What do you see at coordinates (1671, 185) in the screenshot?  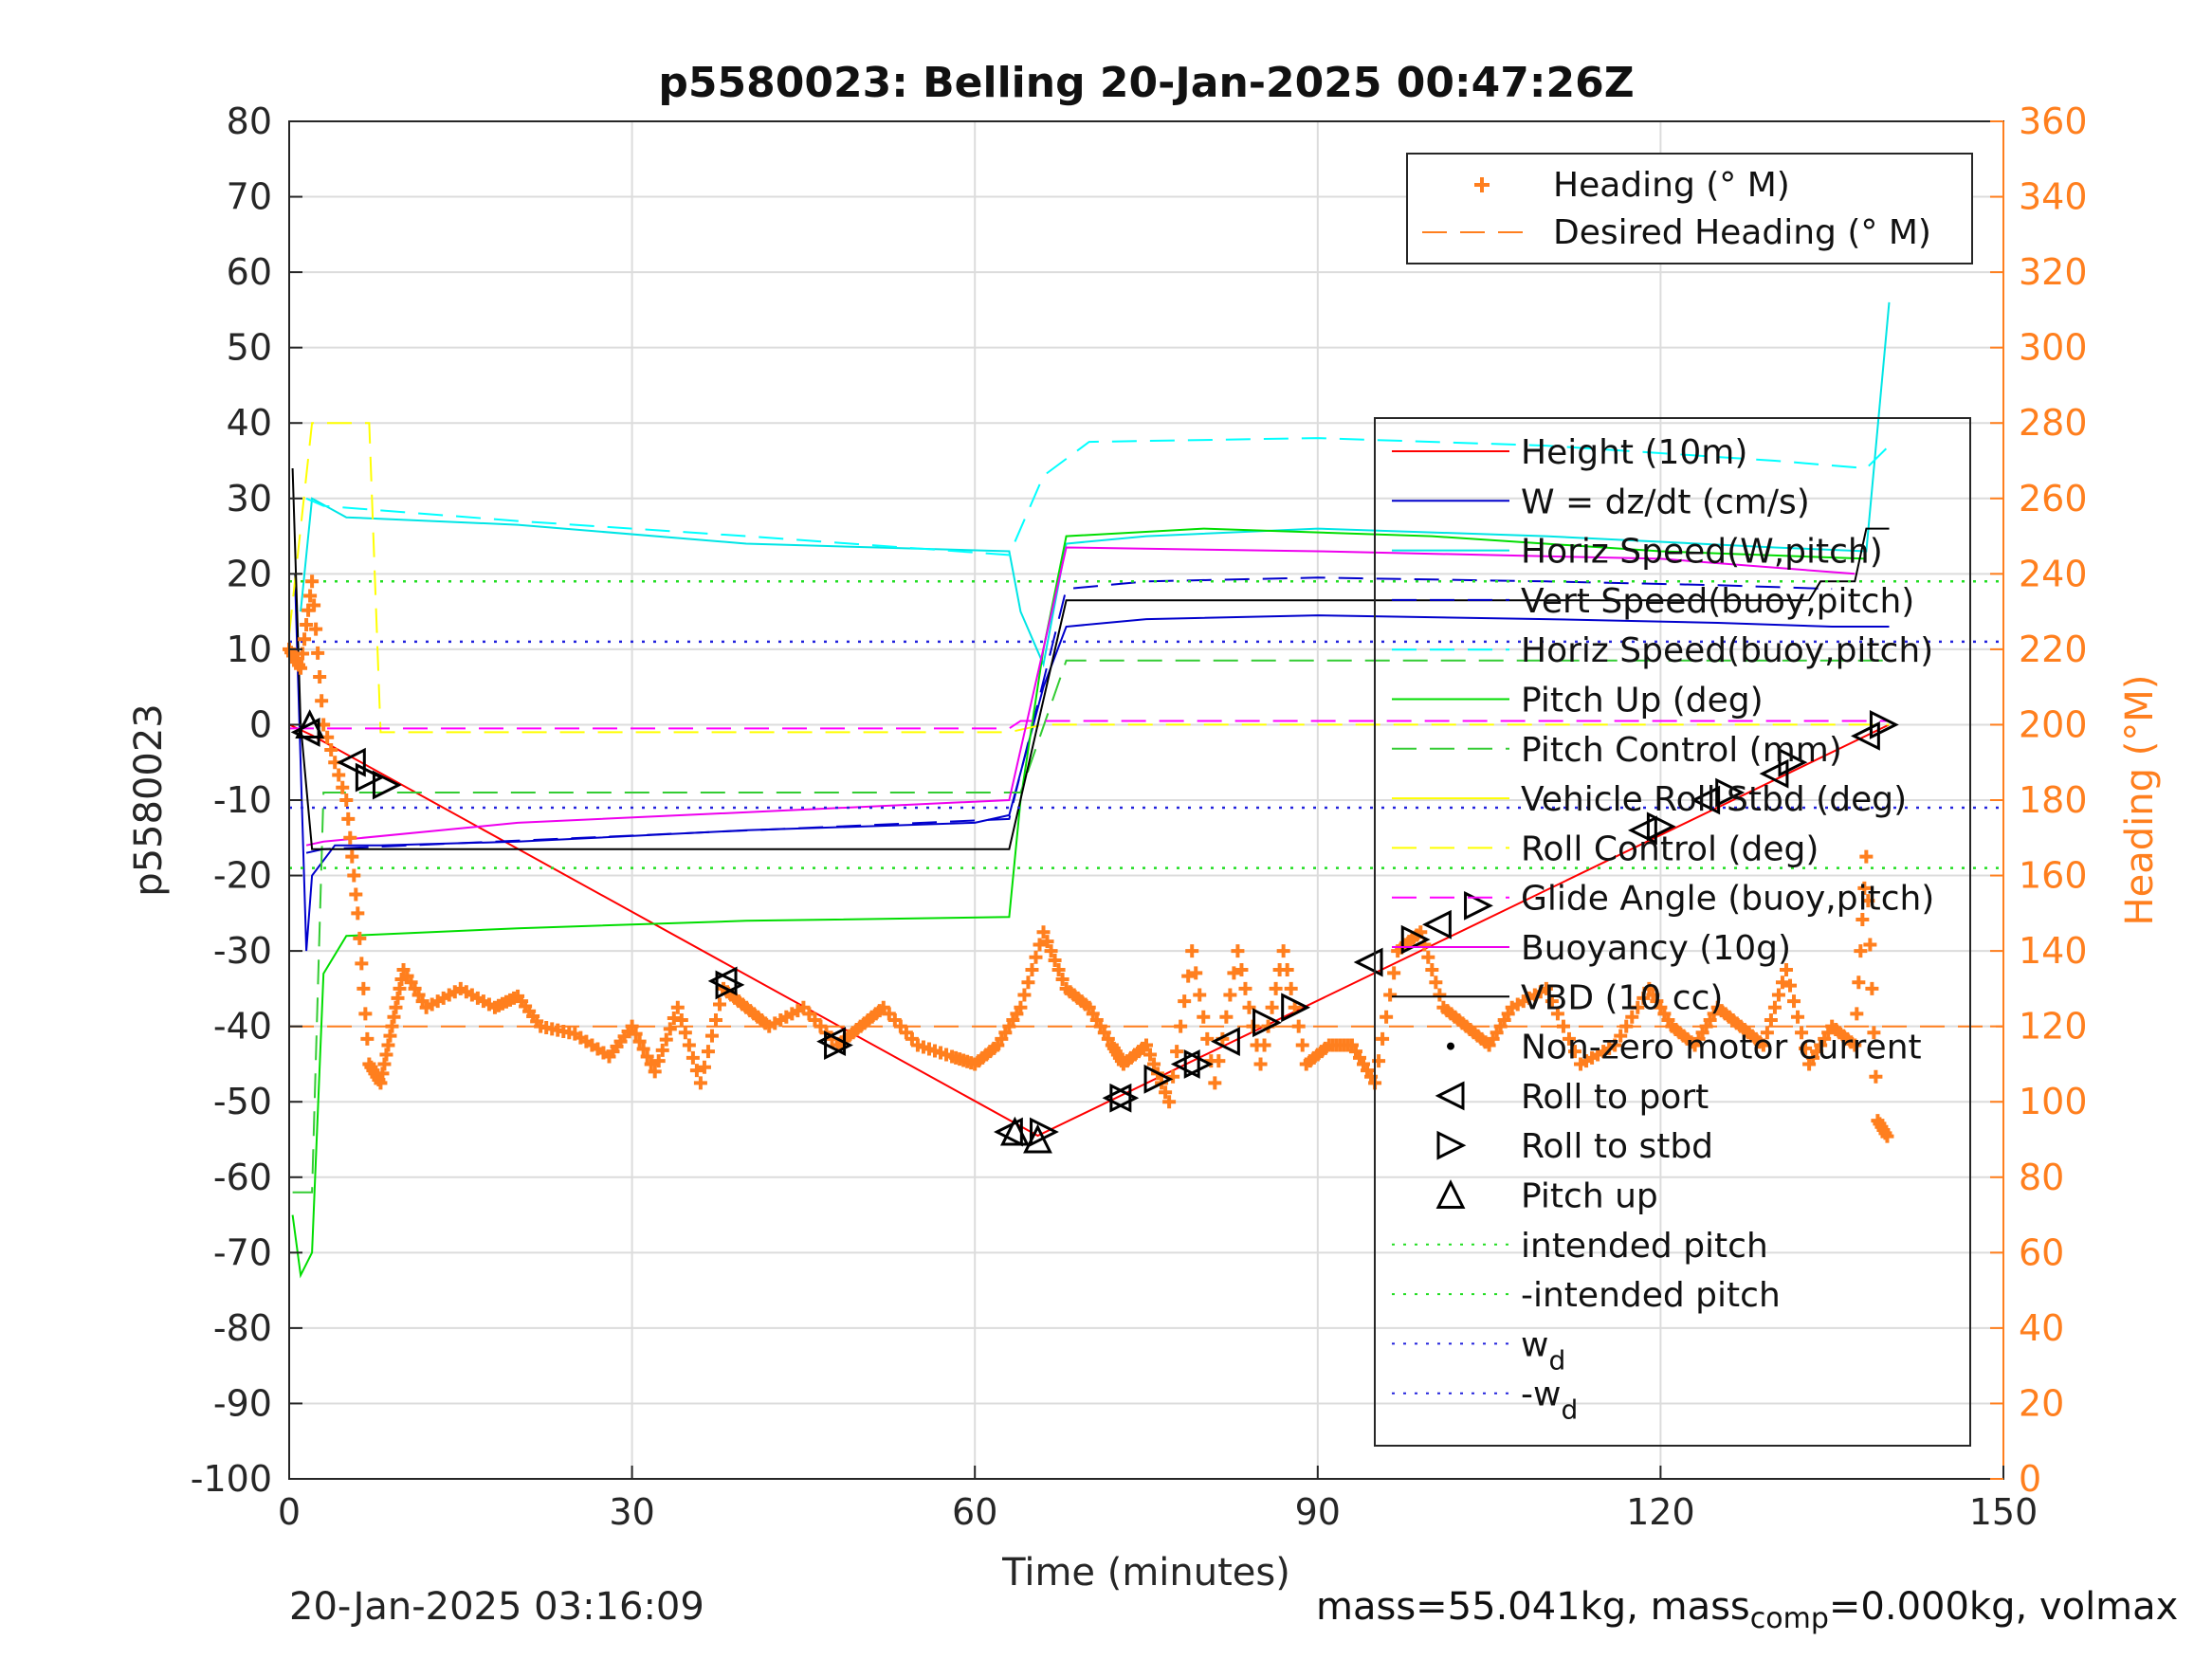 I see `legend-top-entry: Heading (° M)` at bounding box center [1671, 185].